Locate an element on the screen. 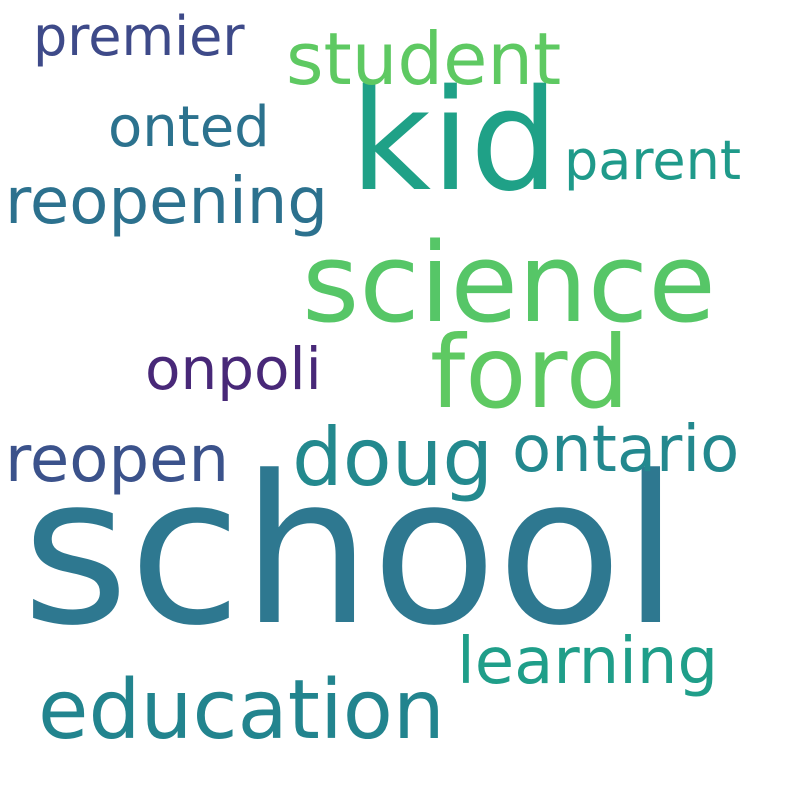 The image size is (800, 800). word-science: science is located at coordinates (509, 283).